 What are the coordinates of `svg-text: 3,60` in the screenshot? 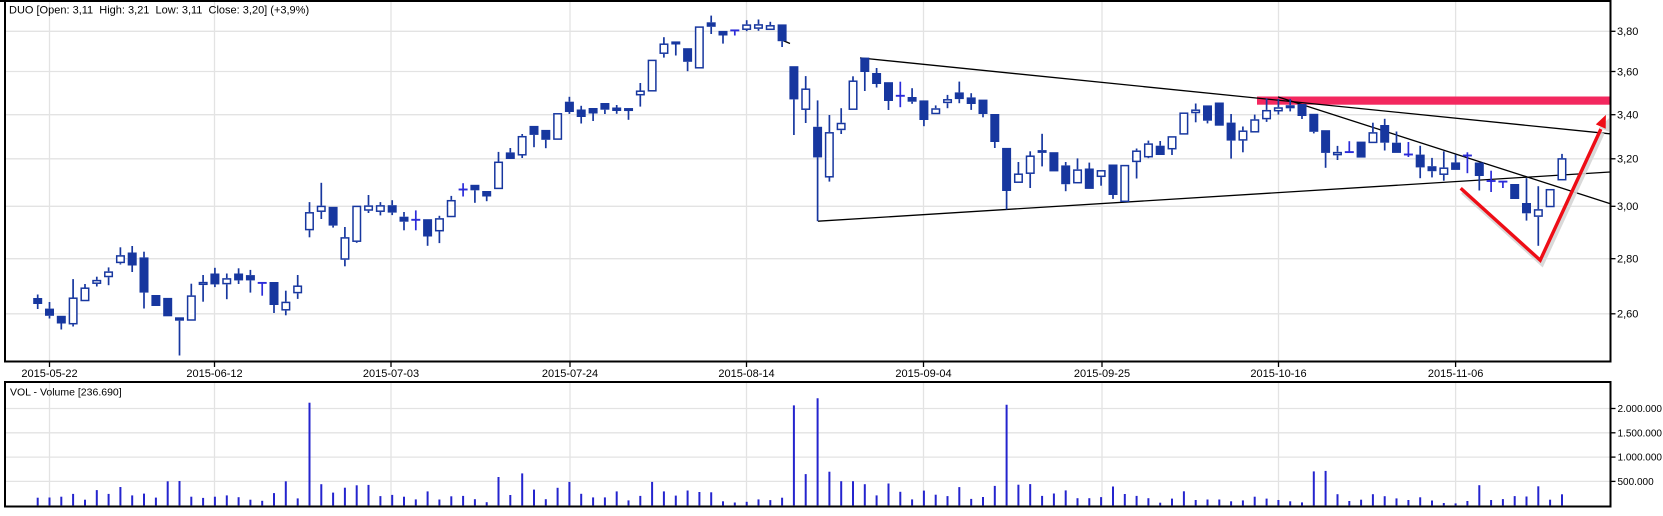 It's located at (1627, 72).